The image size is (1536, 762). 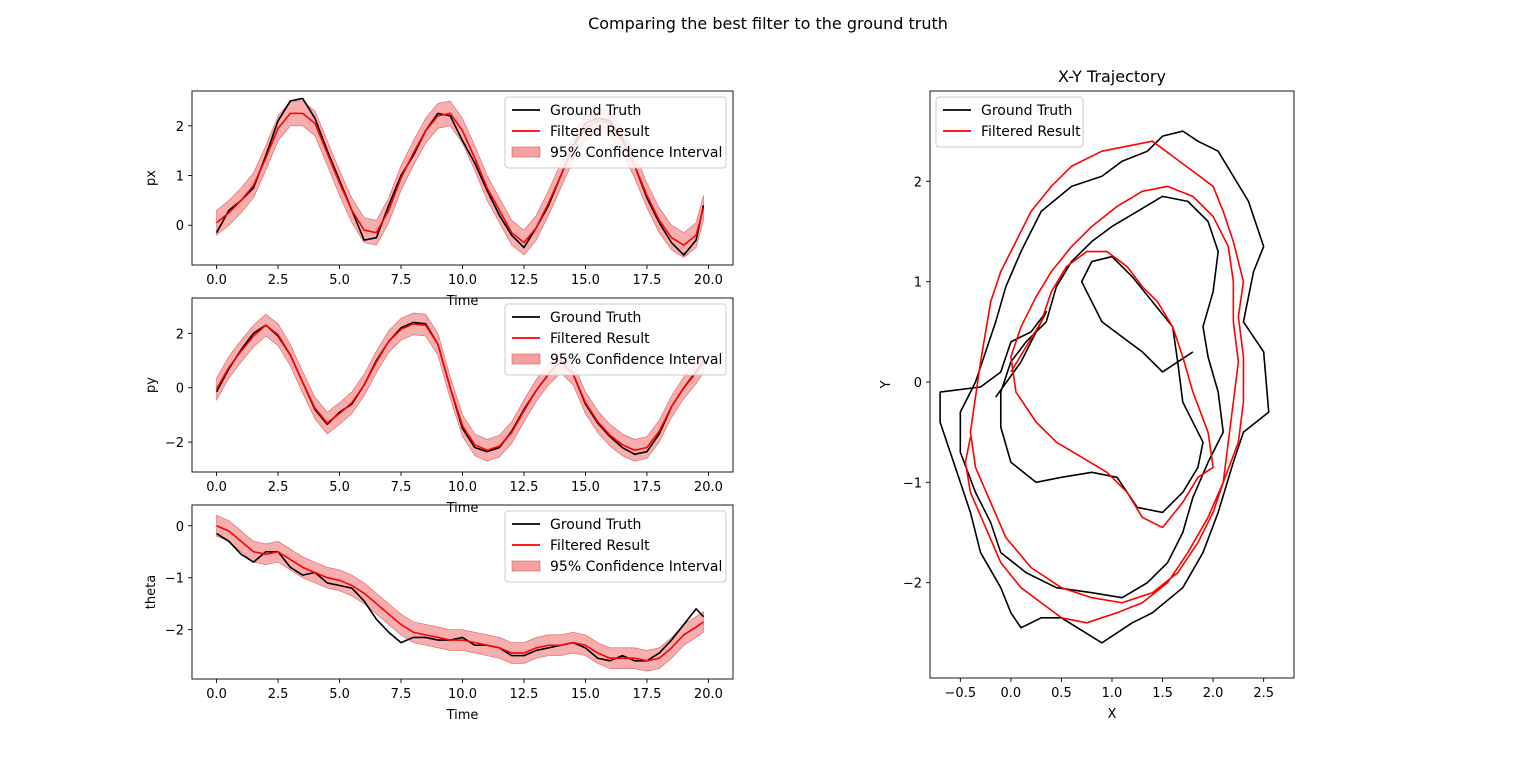 I want to click on plot-area-xy, so click(x=1104, y=387).